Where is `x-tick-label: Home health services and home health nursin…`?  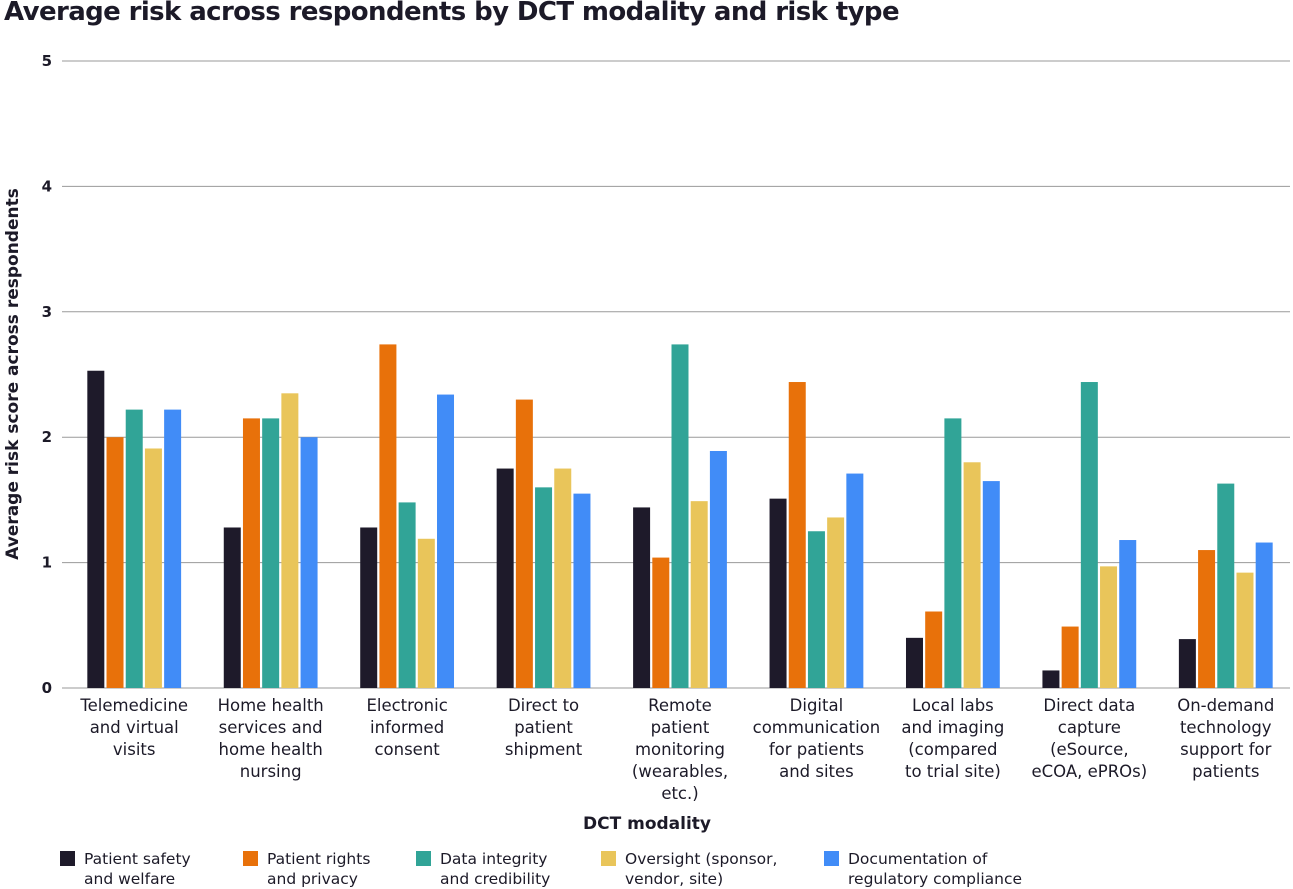
x-tick-label: Home health services and home health nursin… is located at coordinates (271, 738).